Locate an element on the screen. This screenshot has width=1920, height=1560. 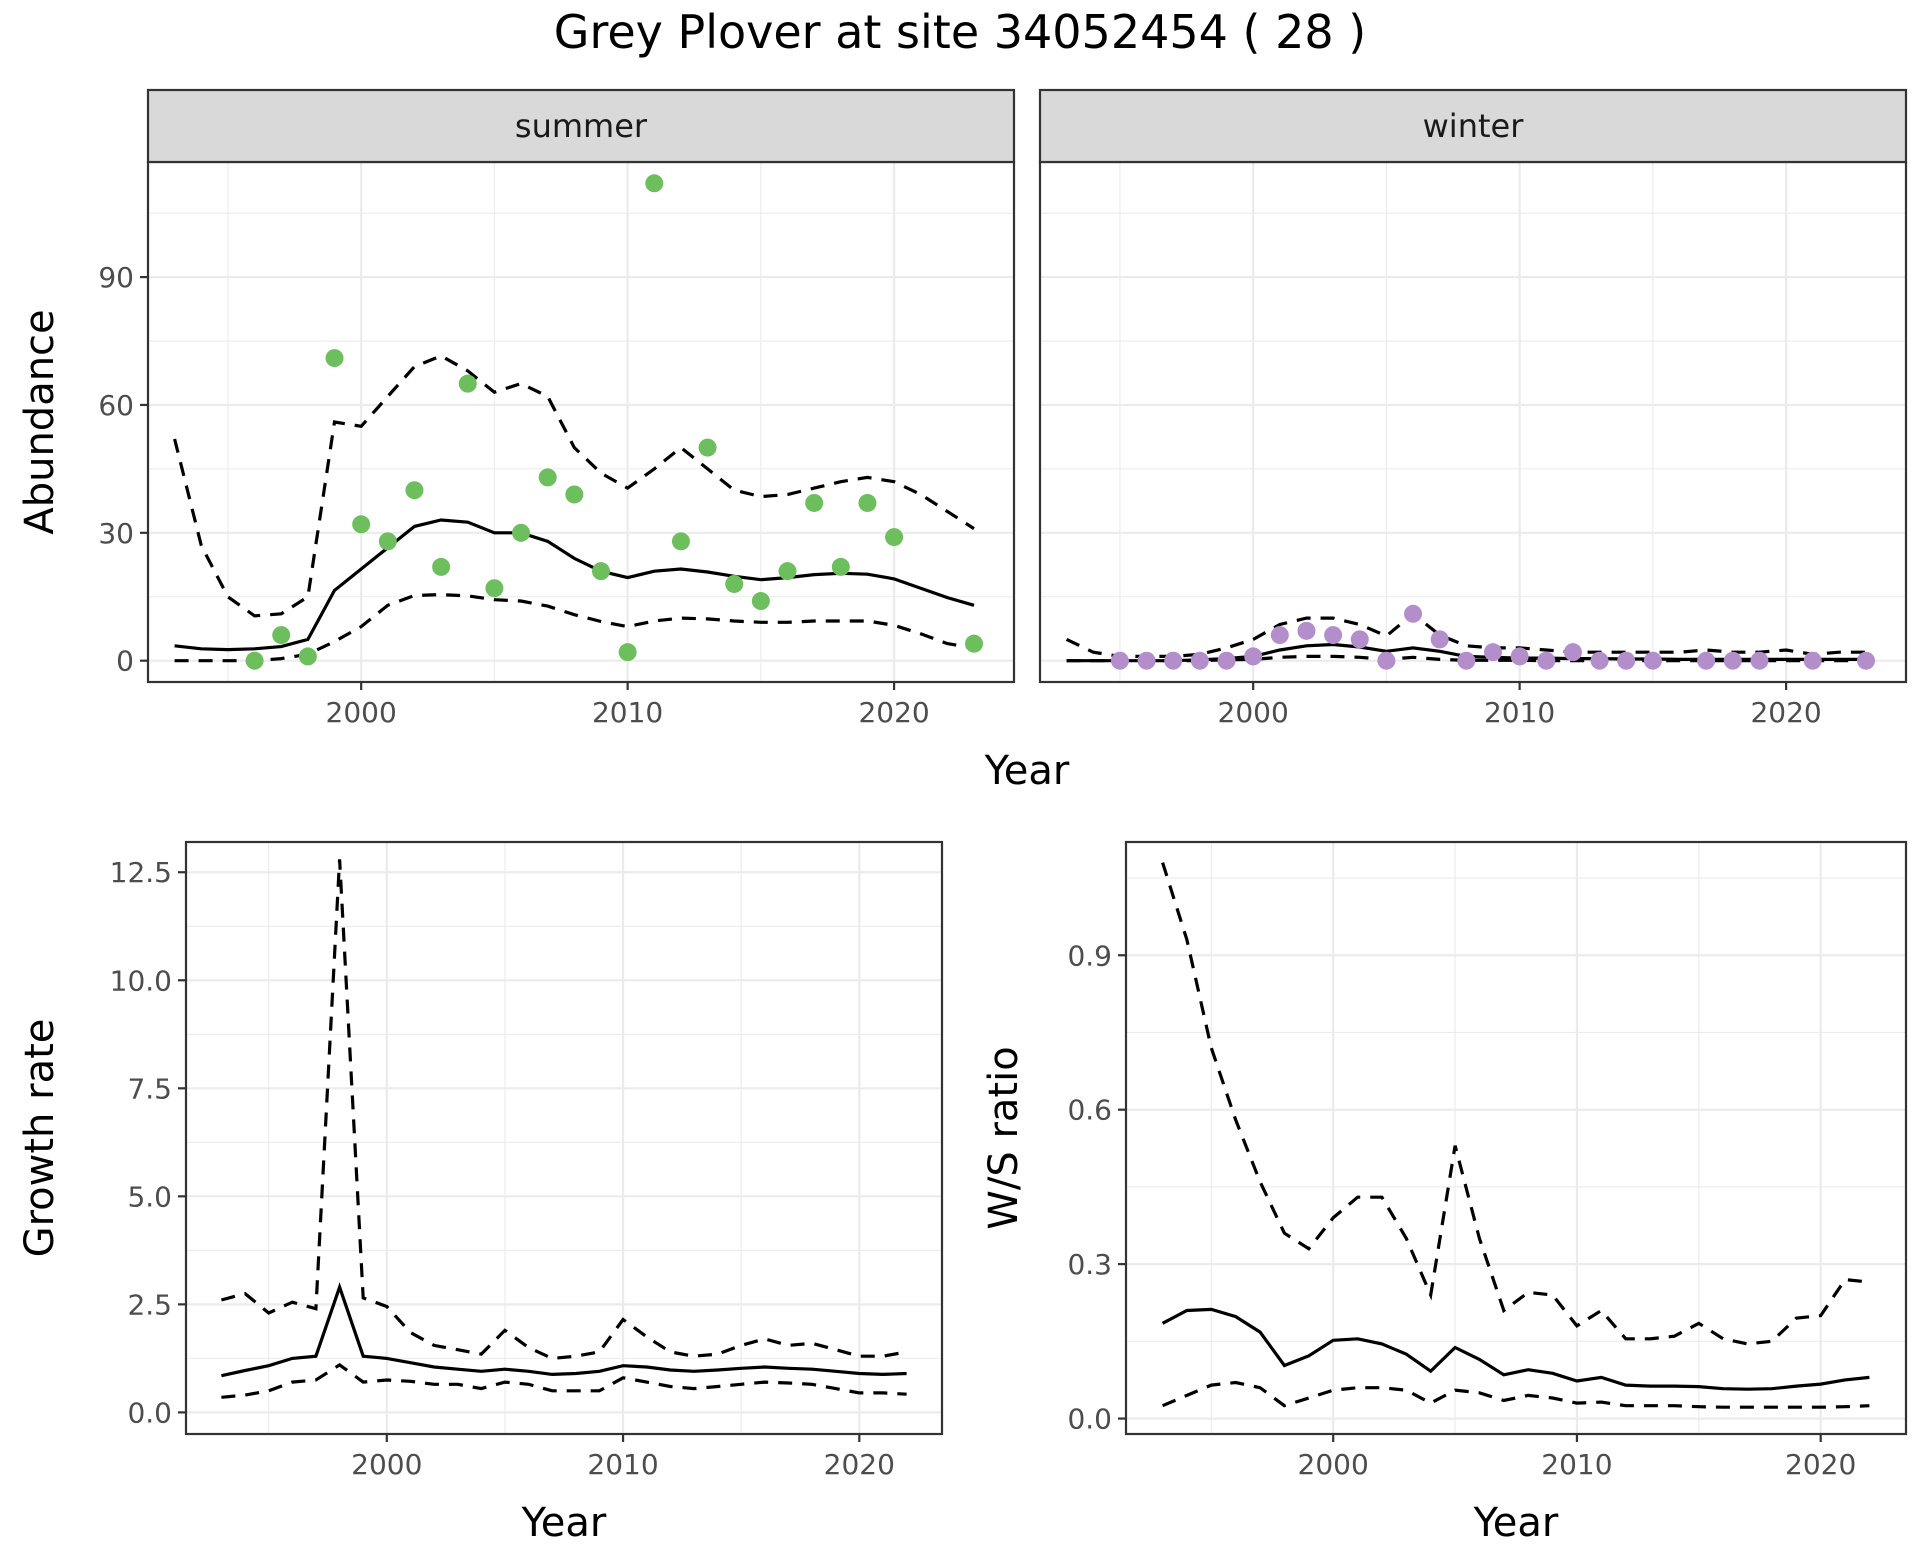
y-tick-label: 60 is located at coordinates (116, 405).